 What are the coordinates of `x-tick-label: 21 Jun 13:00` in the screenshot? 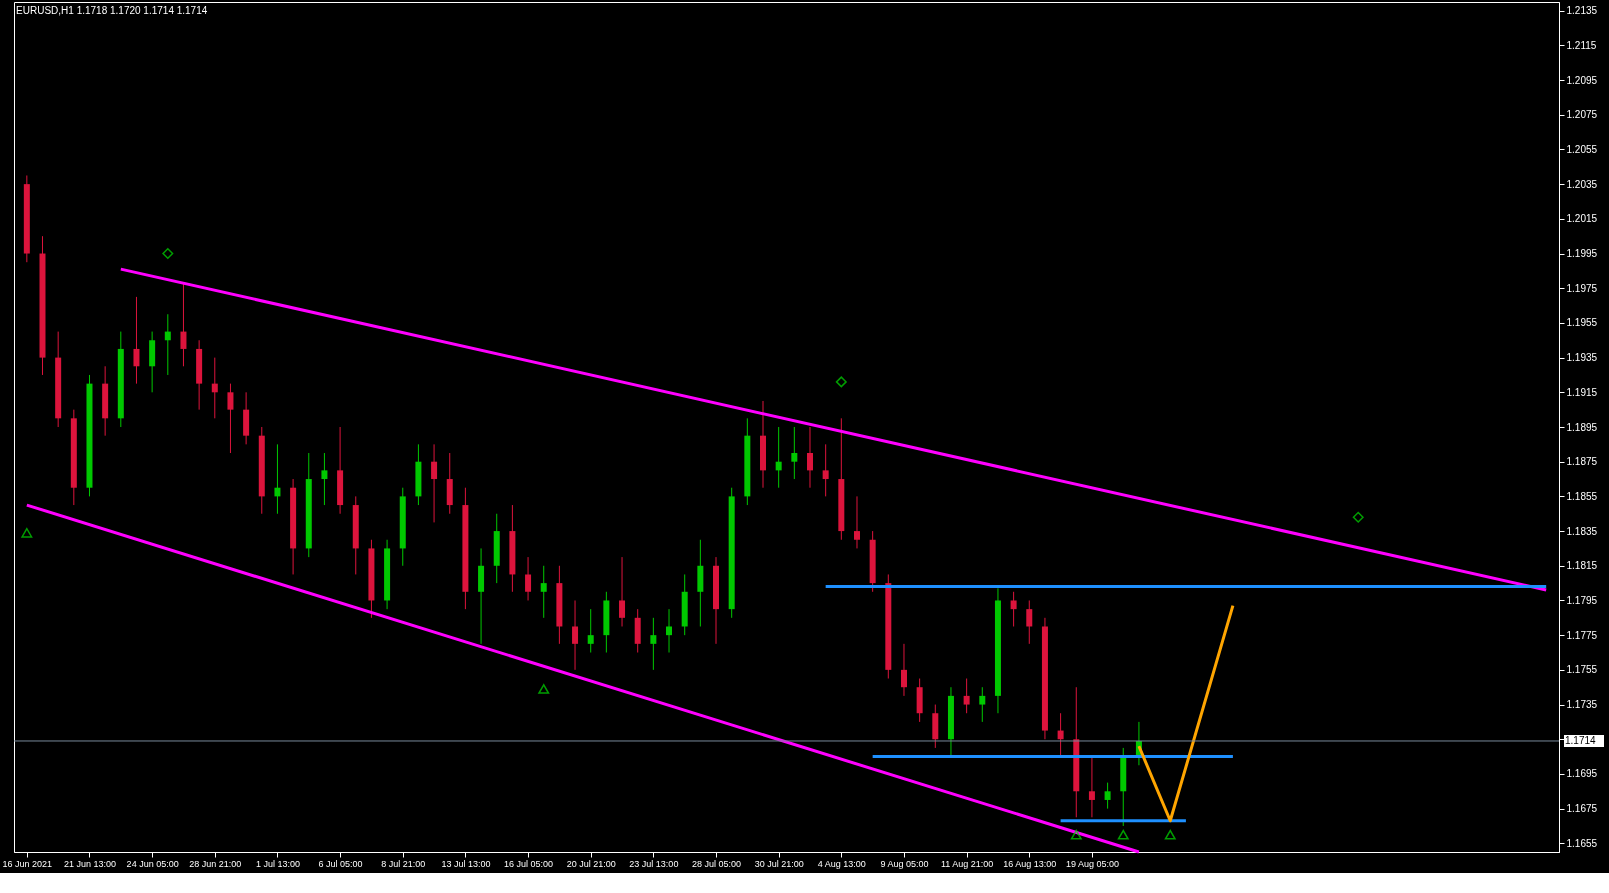 It's located at (90, 863).